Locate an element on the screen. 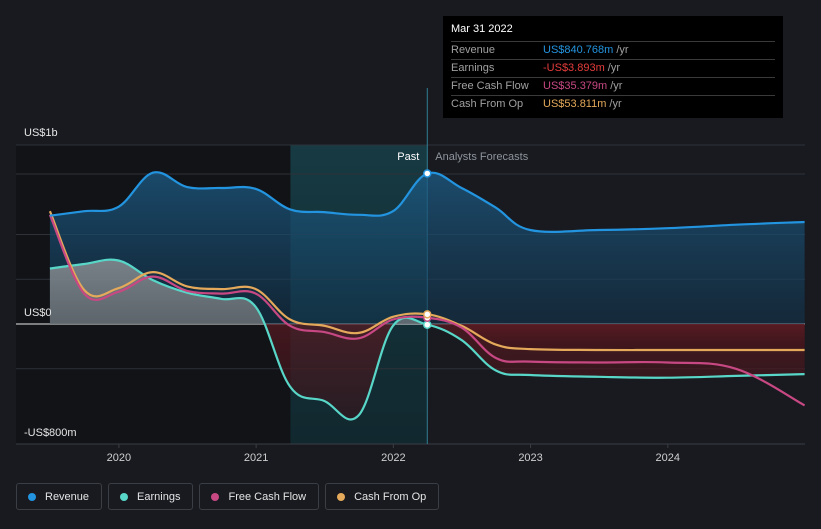  tooltip-date: Mar 31 2022 is located at coordinates (482, 29).